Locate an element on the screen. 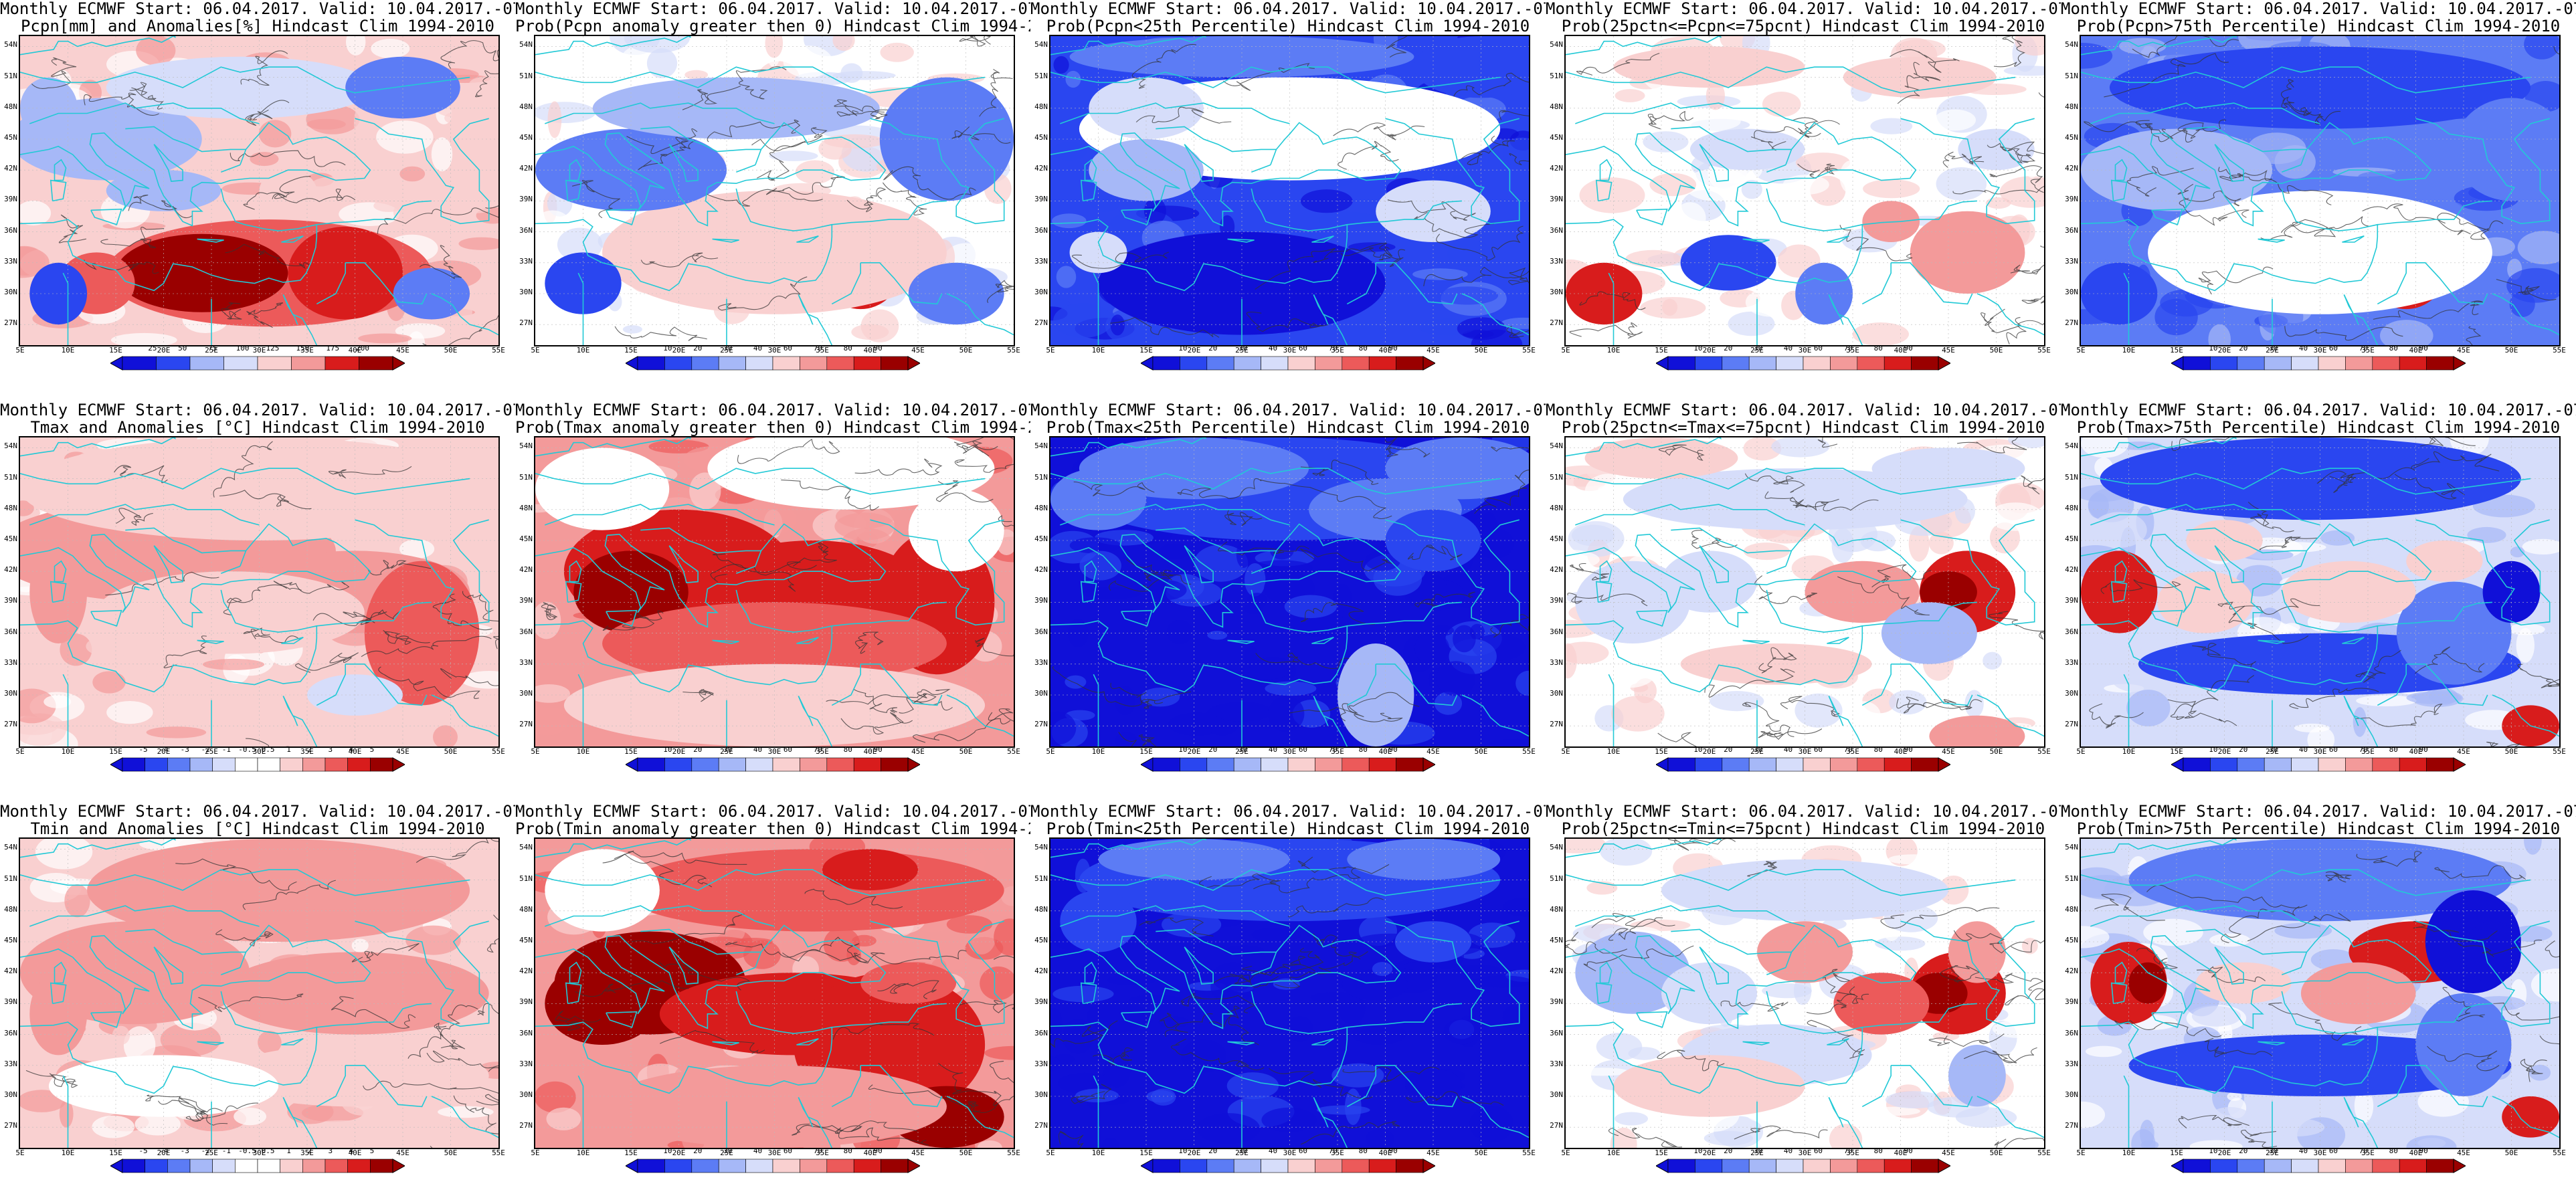 The image size is (2576, 1204). lon-label: 10E is located at coordinates (583, 751).